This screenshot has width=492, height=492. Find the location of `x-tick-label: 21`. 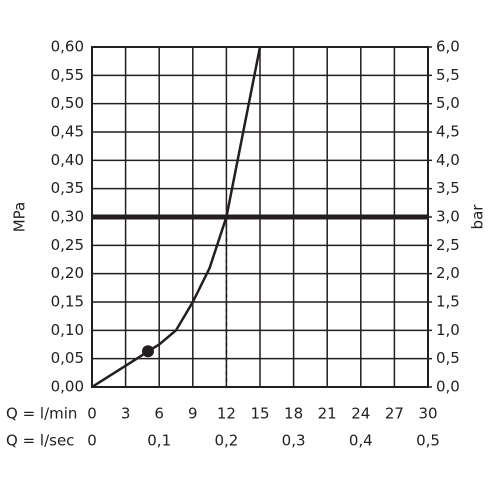

x-tick-label: 21 is located at coordinates (327, 414).